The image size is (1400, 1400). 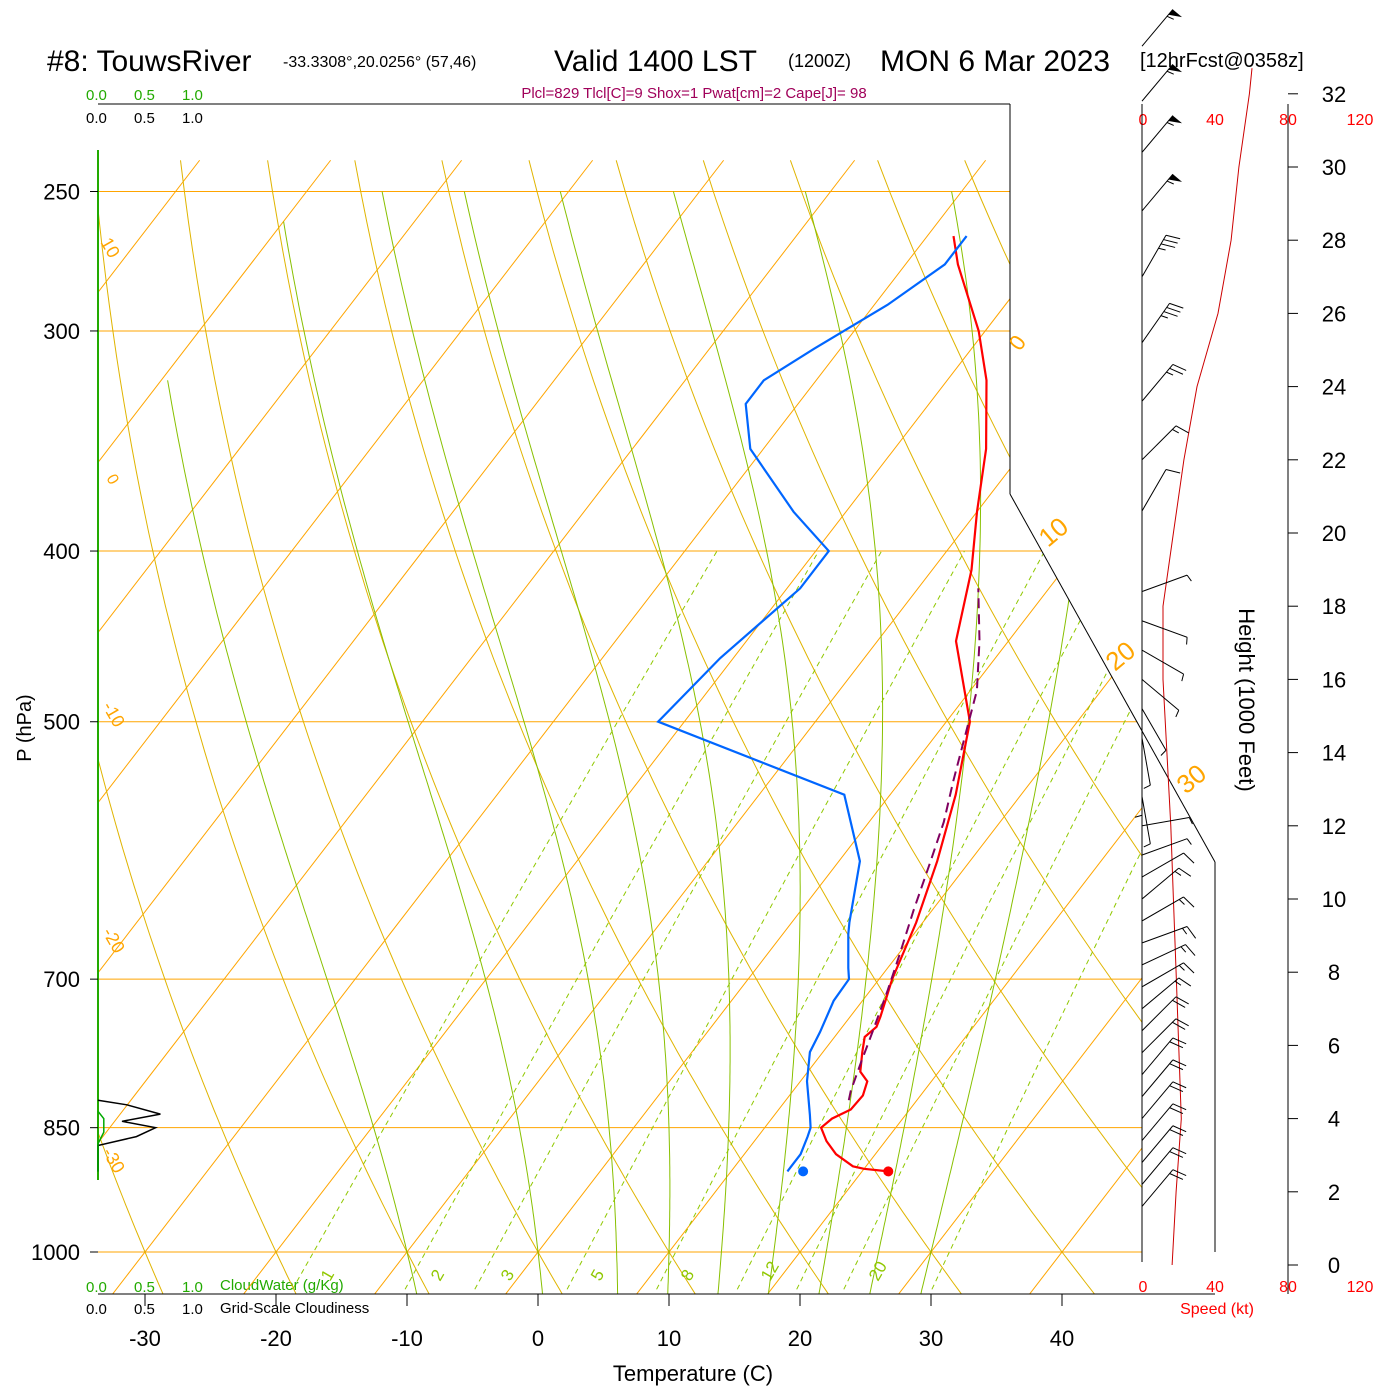 What do you see at coordinates (995, 61) in the screenshot?
I see `valid-date: MON 6 Mar 2023` at bounding box center [995, 61].